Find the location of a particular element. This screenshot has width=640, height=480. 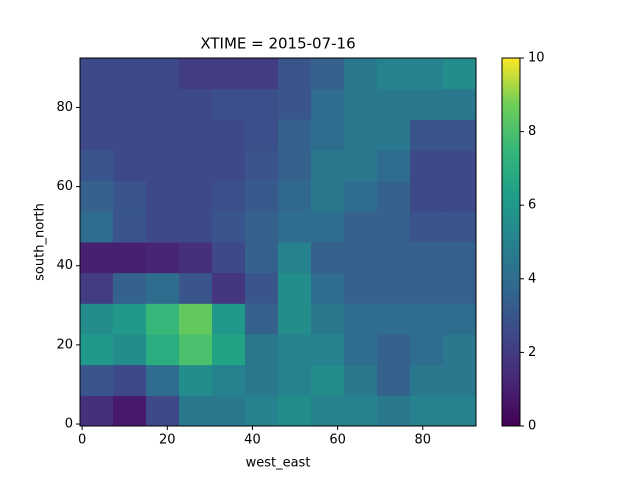

y-tick-label: 40 is located at coordinates (64, 265).